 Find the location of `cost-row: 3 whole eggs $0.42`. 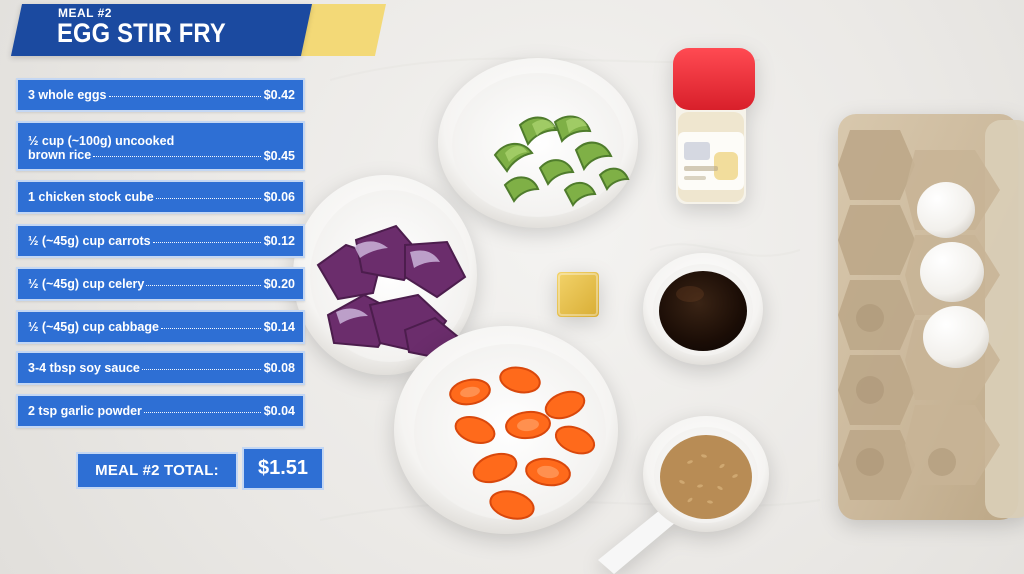

cost-row: 3 whole eggs $0.42 is located at coordinates (160, 95).